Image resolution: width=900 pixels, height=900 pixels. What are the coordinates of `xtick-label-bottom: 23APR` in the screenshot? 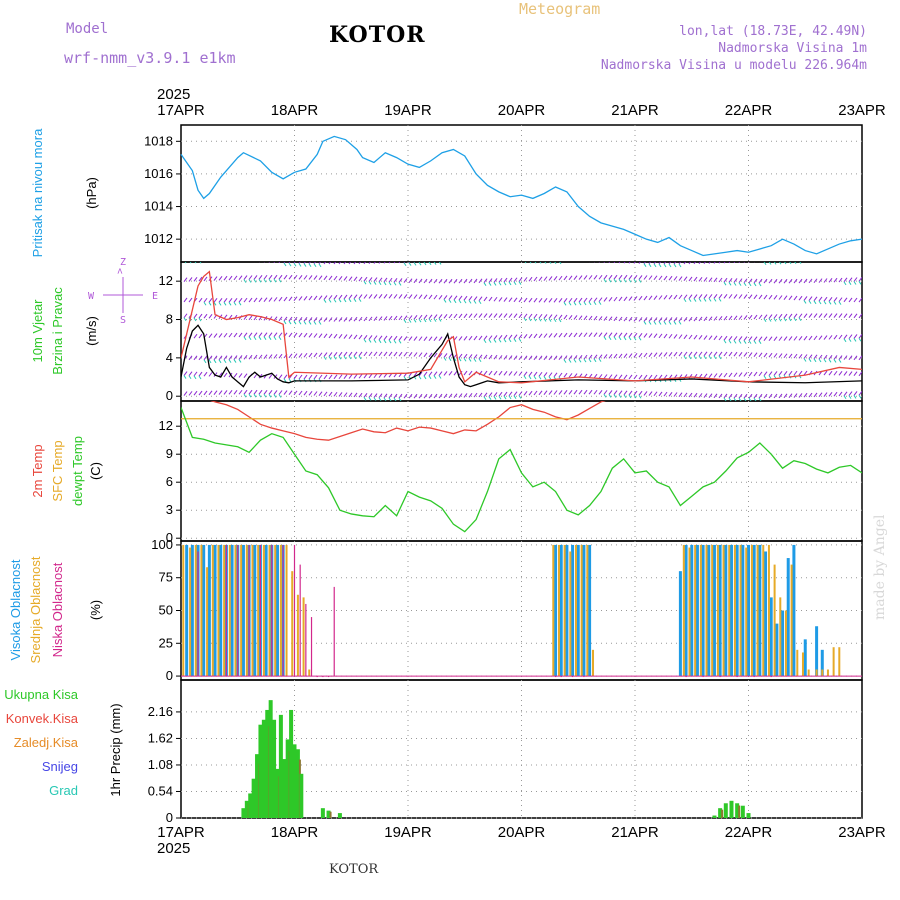 It's located at (862, 832).